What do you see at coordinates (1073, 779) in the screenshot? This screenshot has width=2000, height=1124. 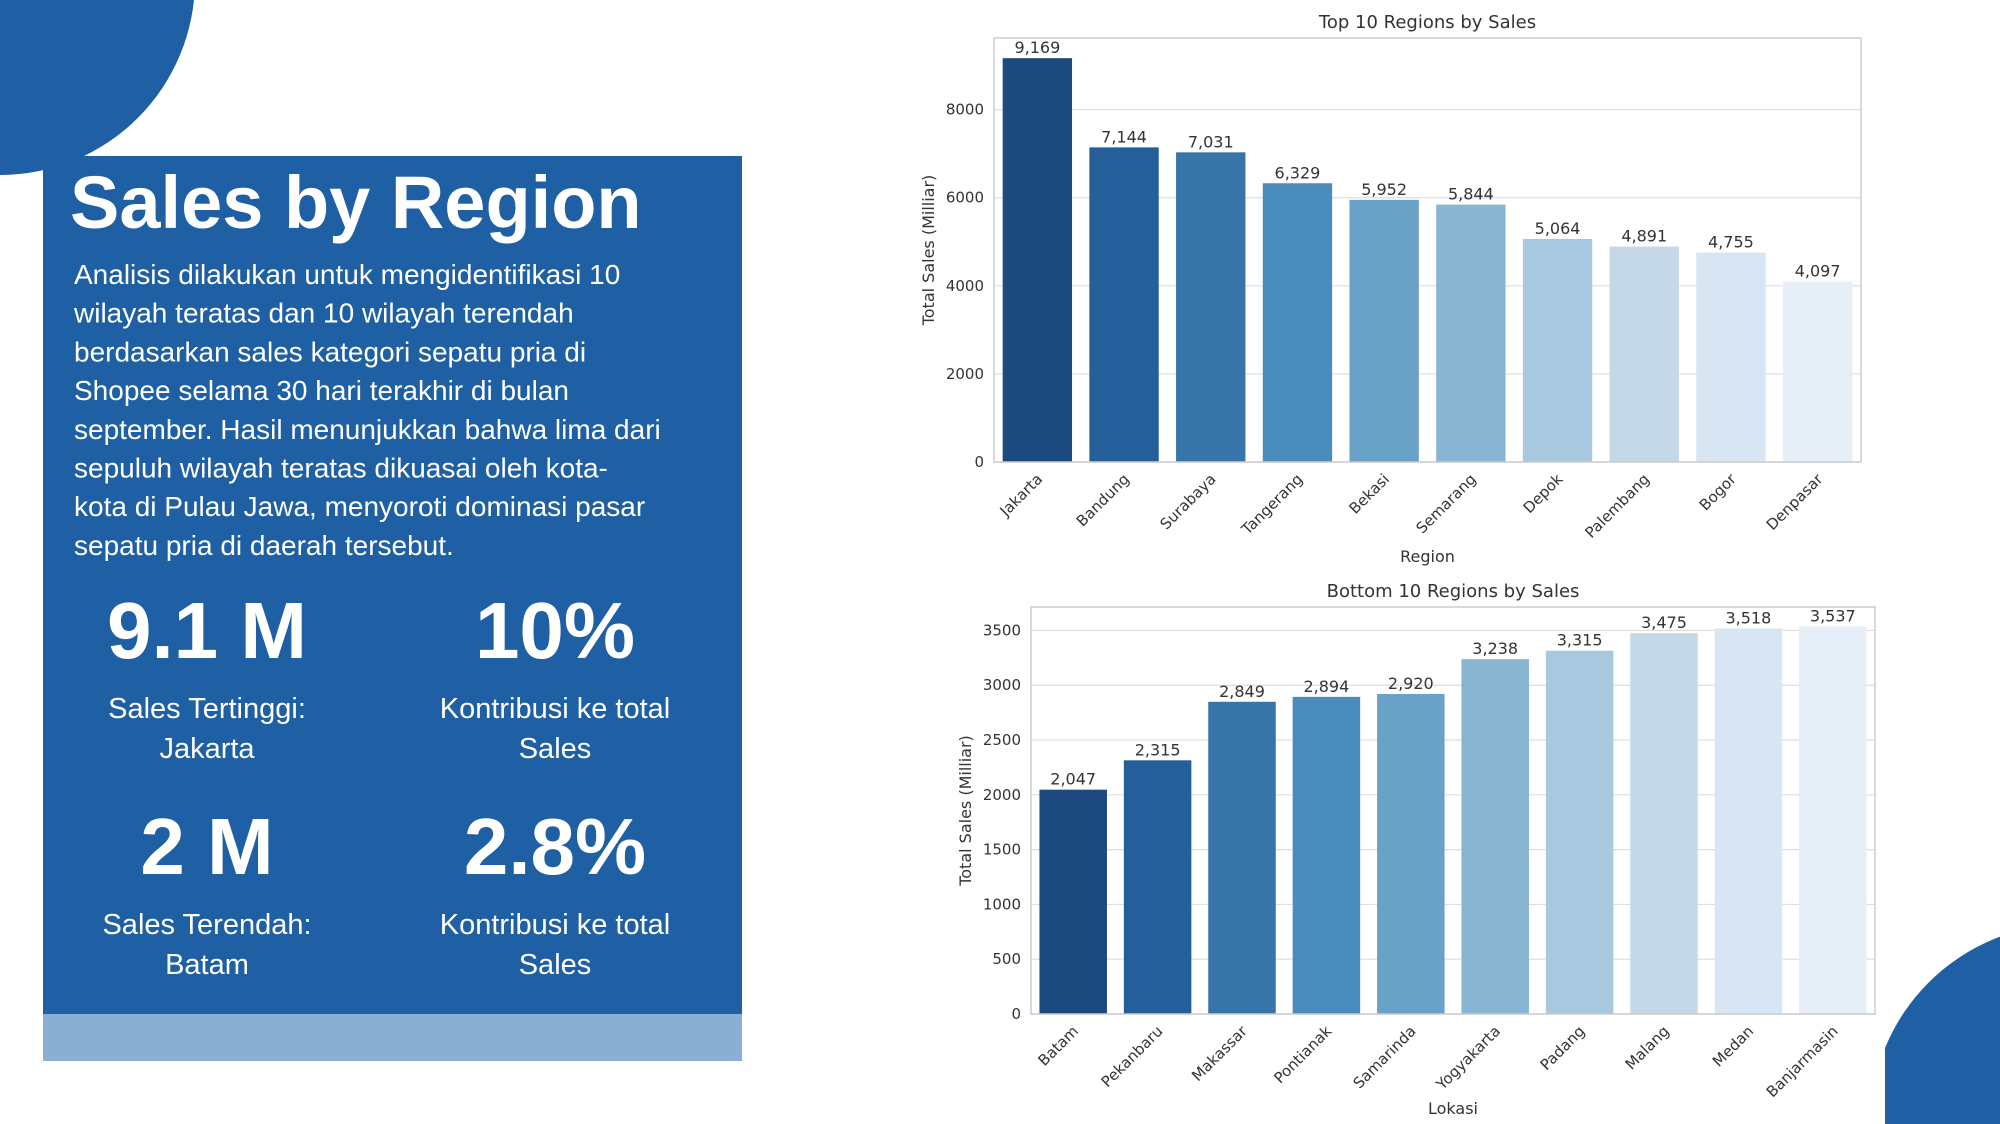 I see `value-label: 2,047` at bounding box center [1073, 779].